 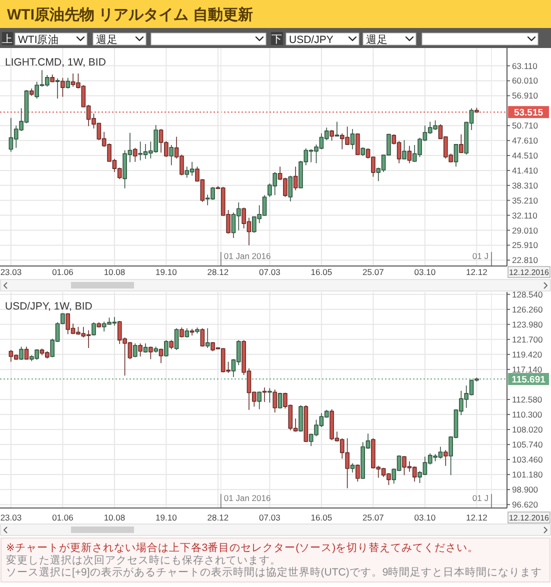 I want to click on y-tick-label: 103.460, so click(x=527, y=459).